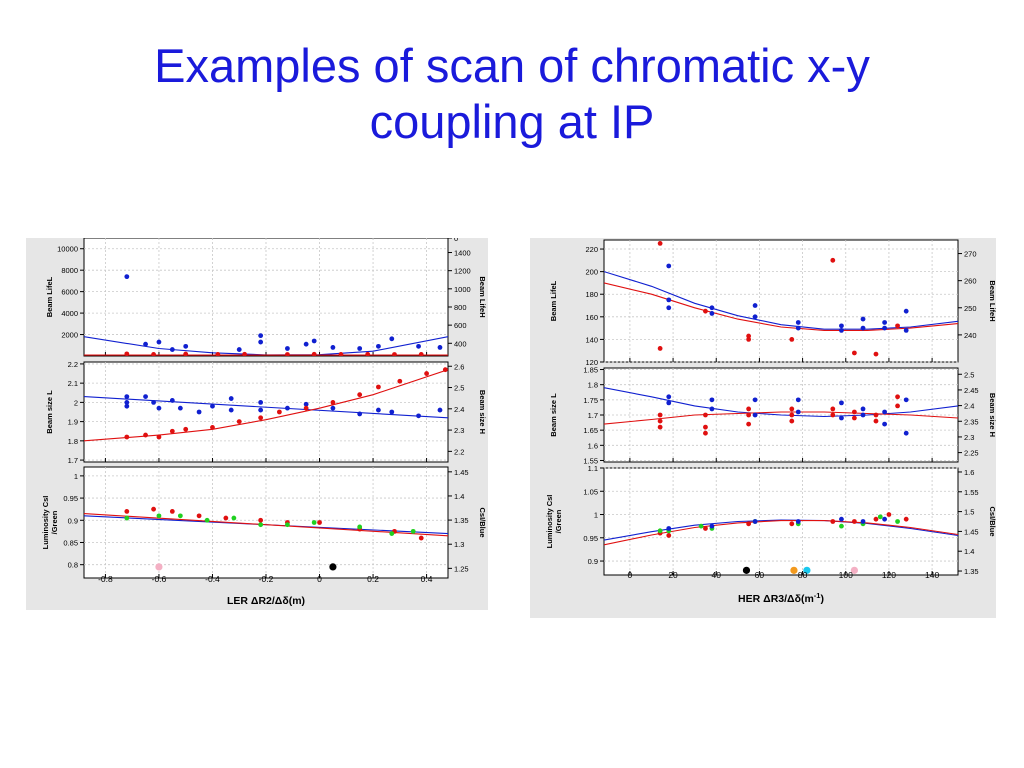 This screenshot has height=768, width=1024. I want to click on left-tick-label: 0.85, so click(70, 542).